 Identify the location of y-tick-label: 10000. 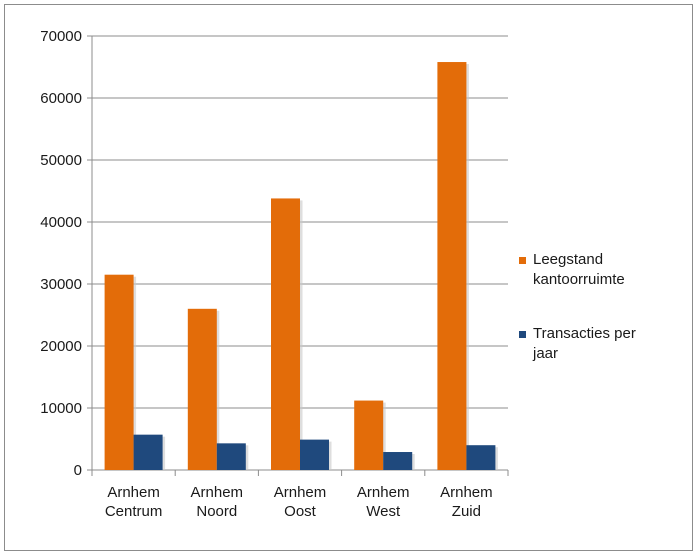
(61, 408).